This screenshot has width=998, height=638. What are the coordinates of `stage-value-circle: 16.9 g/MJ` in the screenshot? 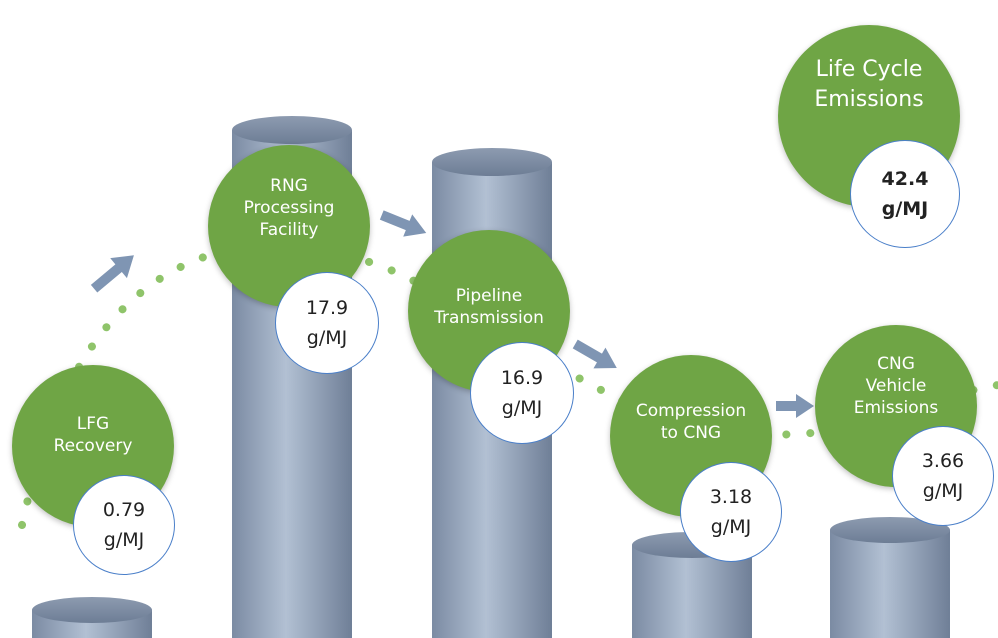 It's located at (522, 393).